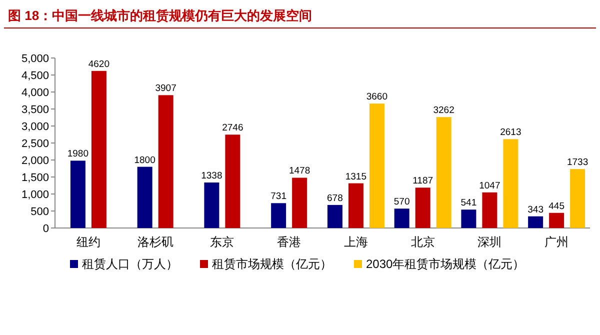  I want to click on data-label: 1478, so click(299, 171).